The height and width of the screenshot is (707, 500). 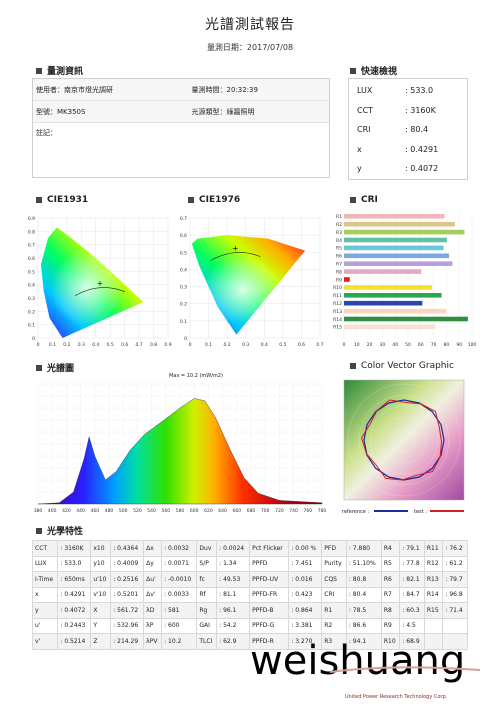 I want to click on optical-value: : 94.1, so click(x=363, y=641).